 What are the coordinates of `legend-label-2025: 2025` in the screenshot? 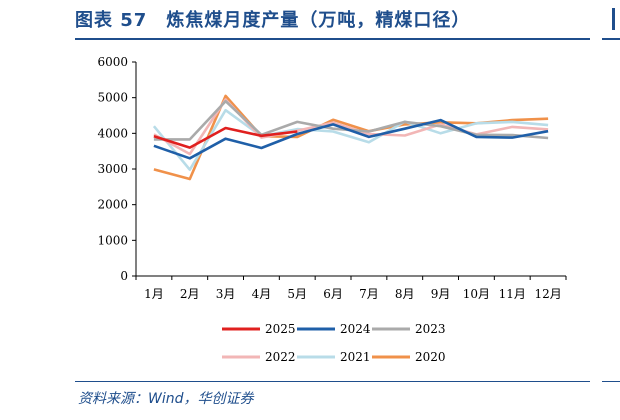 It's located at (280, 329).